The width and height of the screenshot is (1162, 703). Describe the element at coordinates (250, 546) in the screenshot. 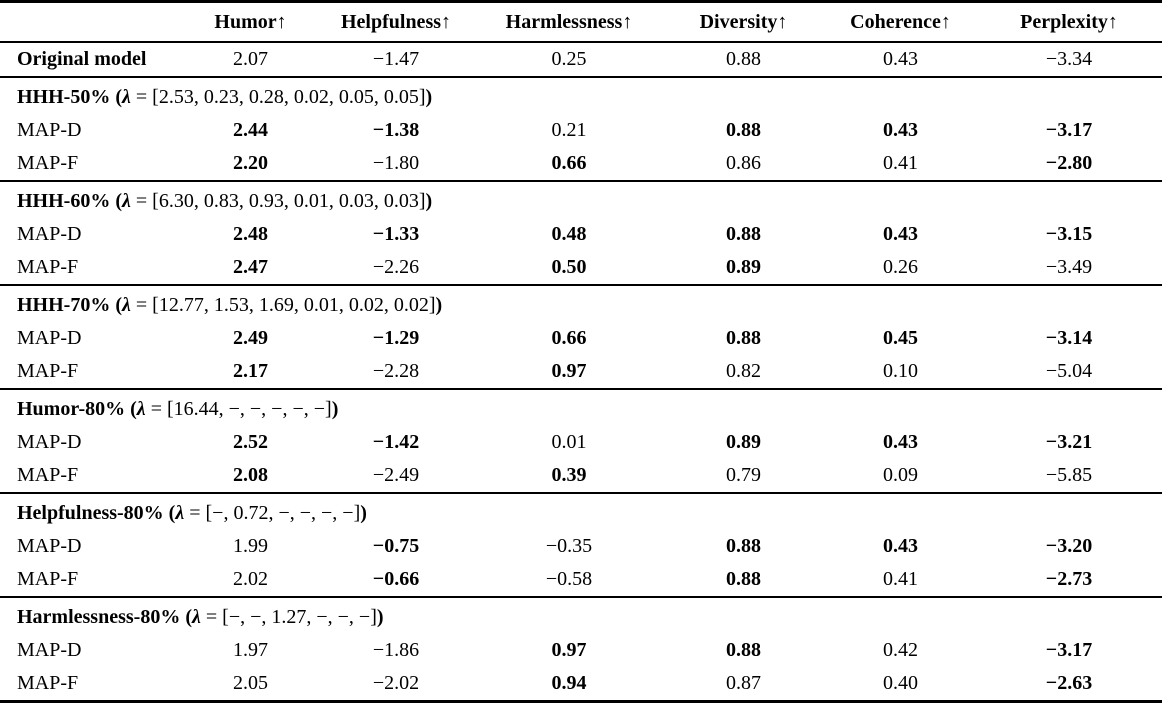

I see `value-cell: 1.99` at that location.